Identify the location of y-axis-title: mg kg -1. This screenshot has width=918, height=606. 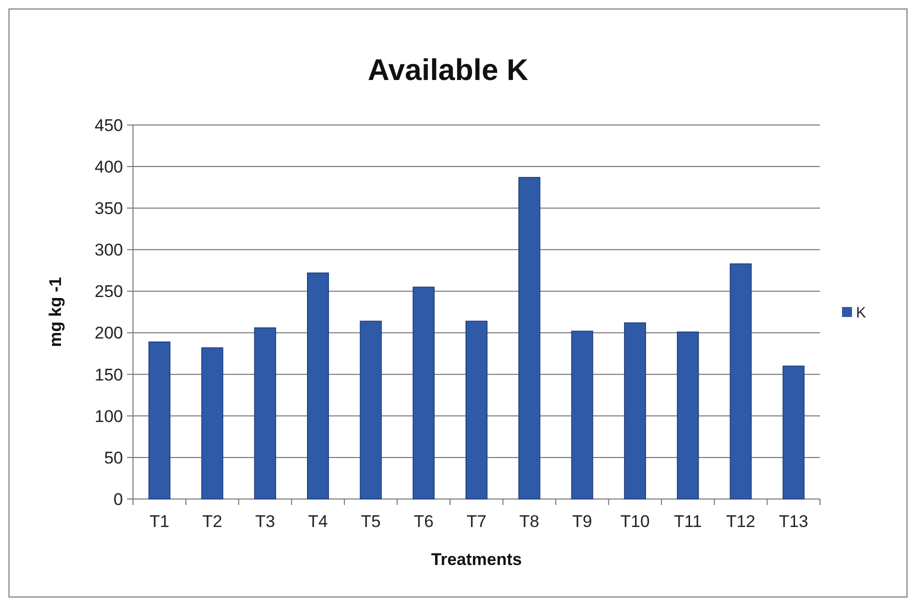
(55, 312).